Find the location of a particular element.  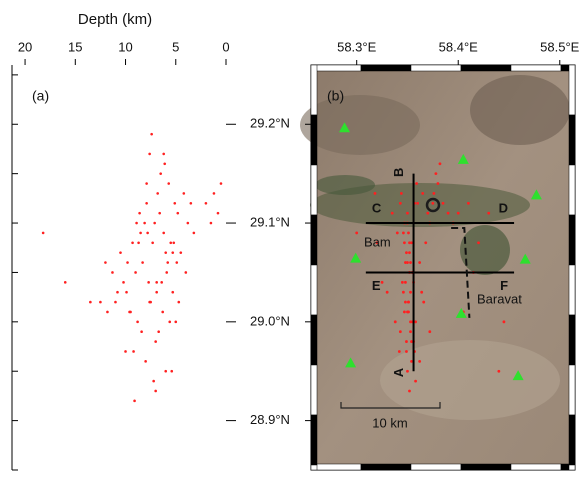

x-tick-label: 10 is located at coordinates (125, 46).